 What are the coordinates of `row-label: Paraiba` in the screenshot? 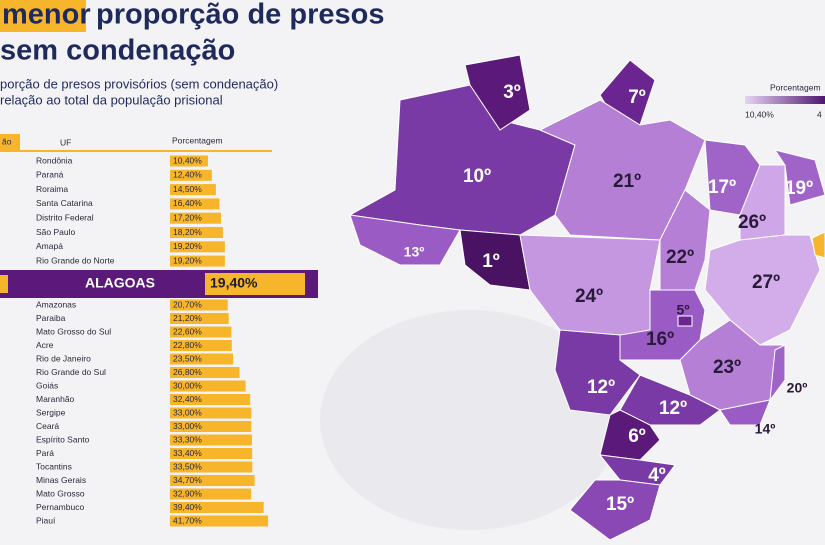 It's located at (51, 318).